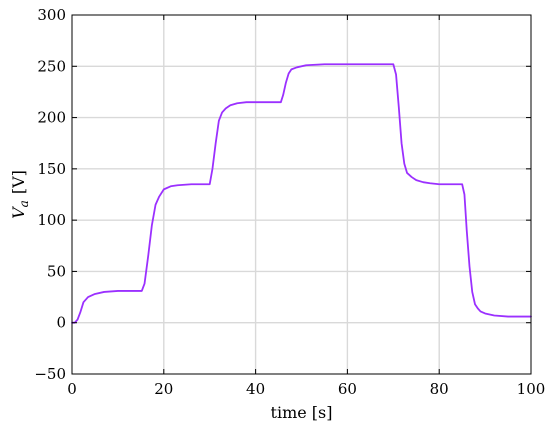 This screenshot has width=550, height=430. Describe the element at coordinates (51, 118) in the screenshot. I see `y-tick-label: 200` at that location.